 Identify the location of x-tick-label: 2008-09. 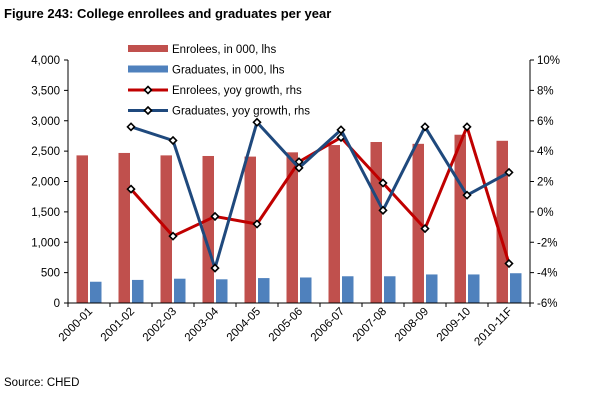
(412, 325).